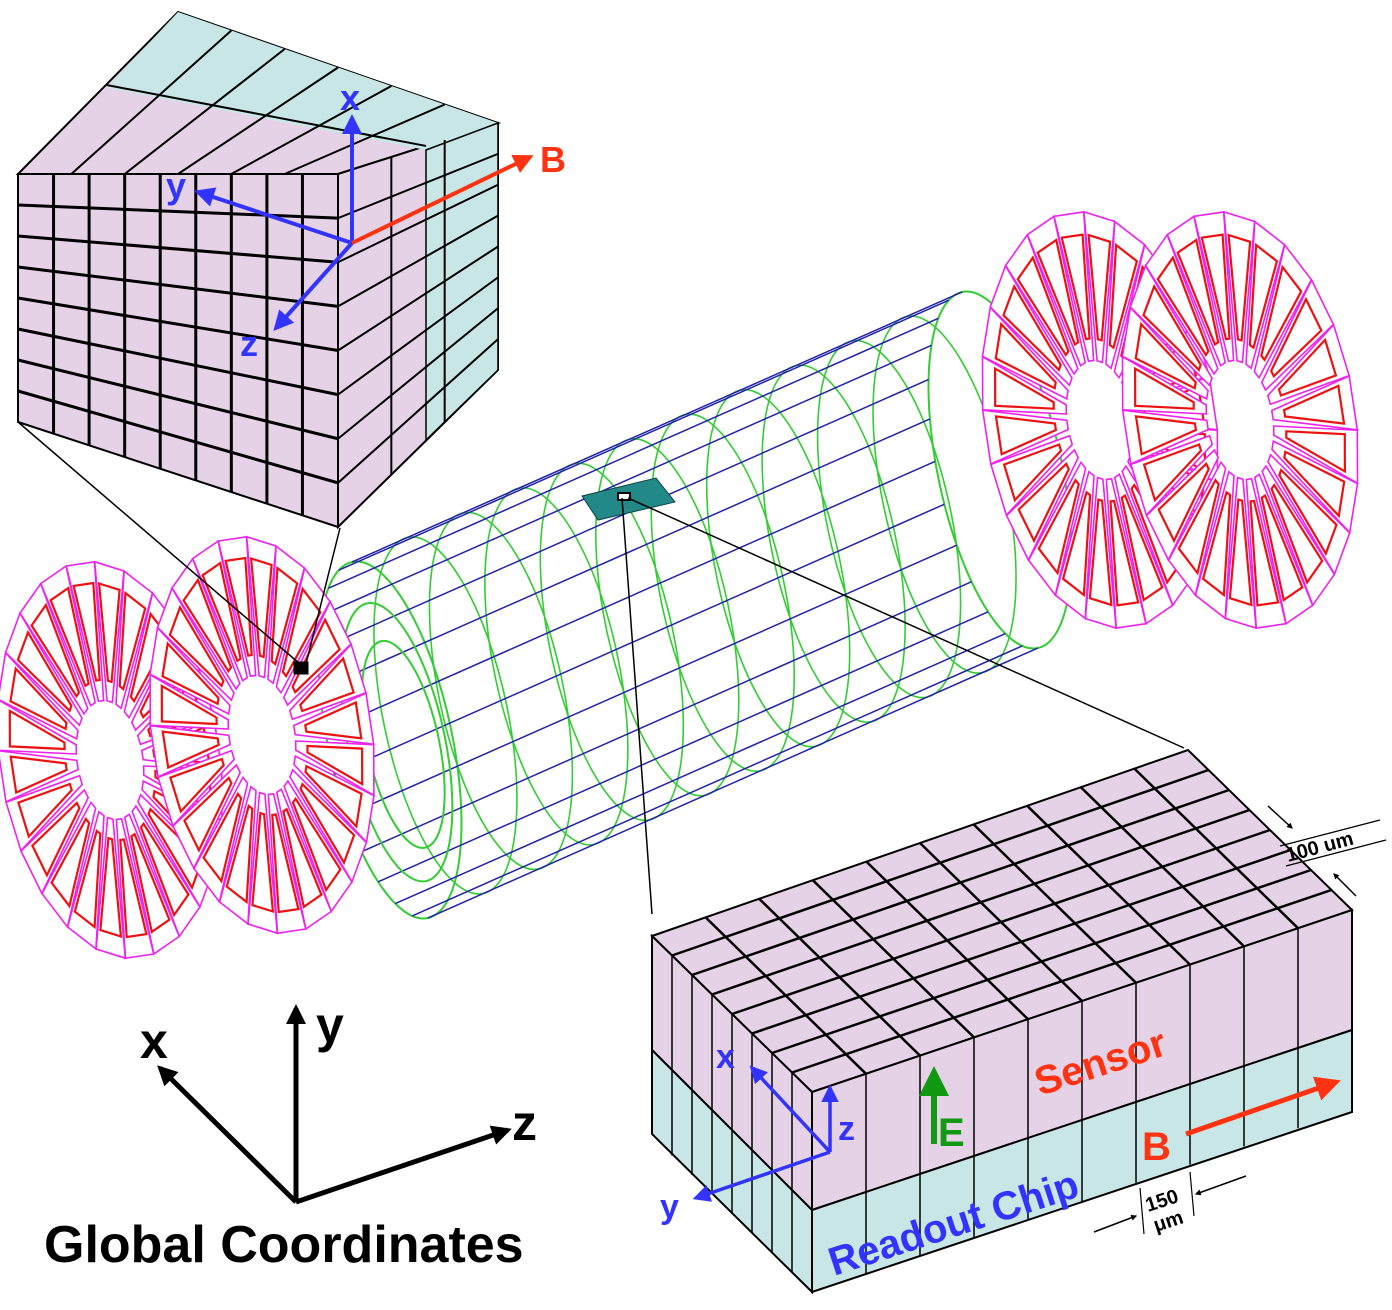 This screenshot has width=1392, height=1310. I want to click on global-coordinates-title: Global Coordinates, so click(284, 1245).